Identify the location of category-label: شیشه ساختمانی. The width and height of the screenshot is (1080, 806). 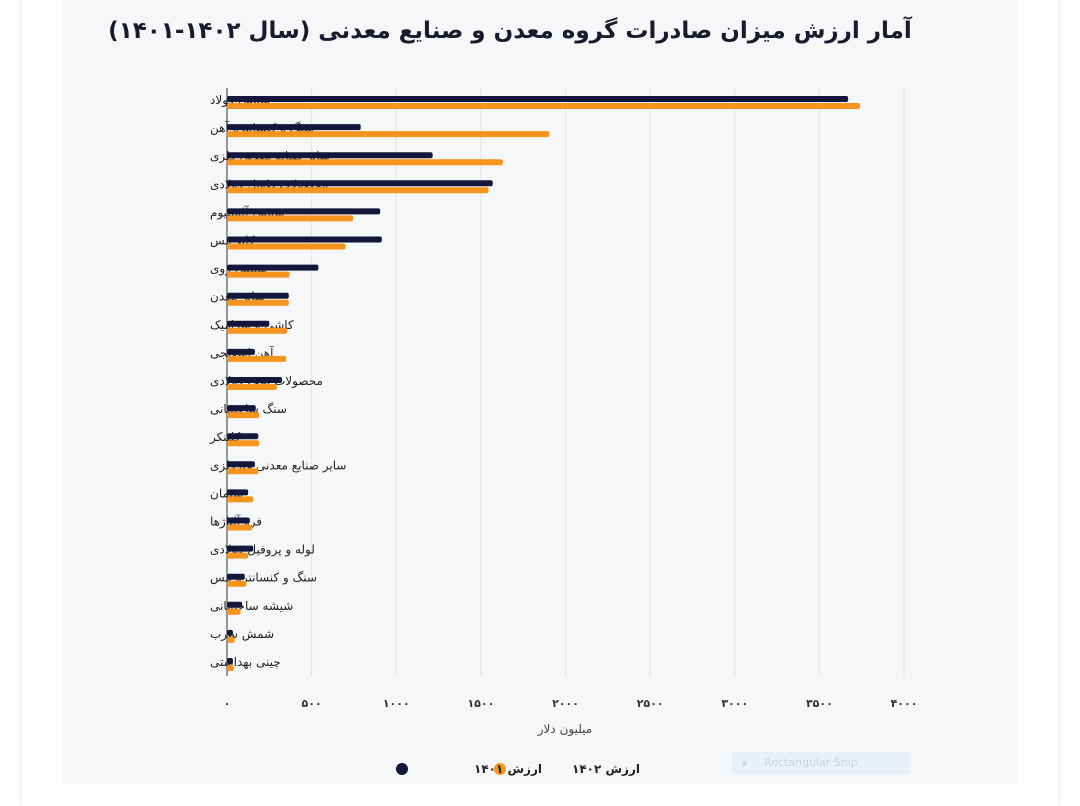
(251, 606).